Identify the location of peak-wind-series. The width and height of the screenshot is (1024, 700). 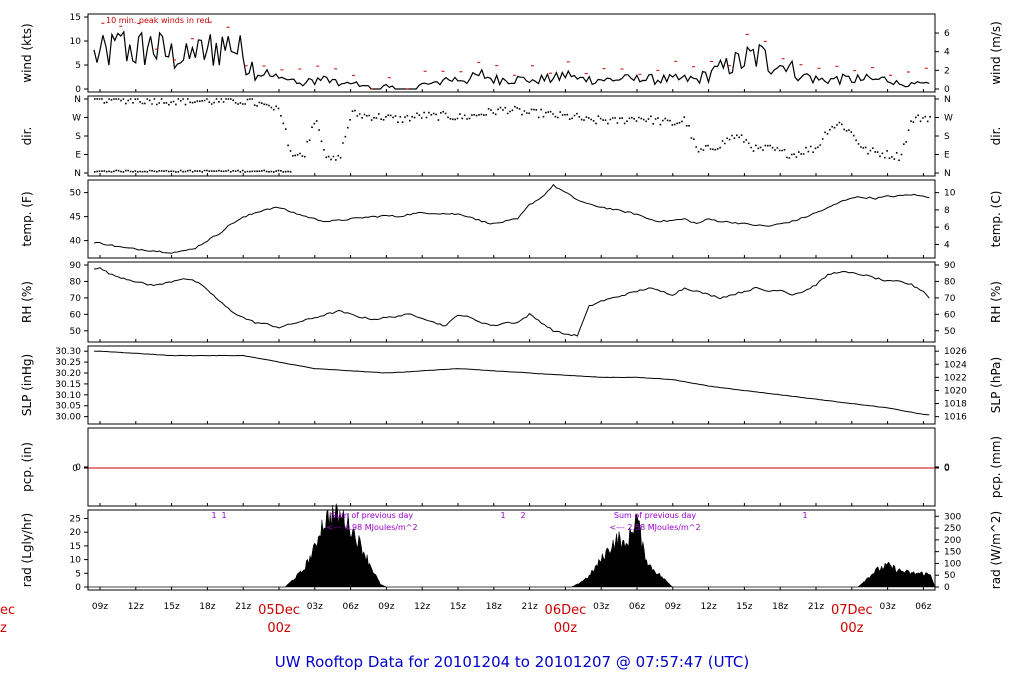
(514, 55).